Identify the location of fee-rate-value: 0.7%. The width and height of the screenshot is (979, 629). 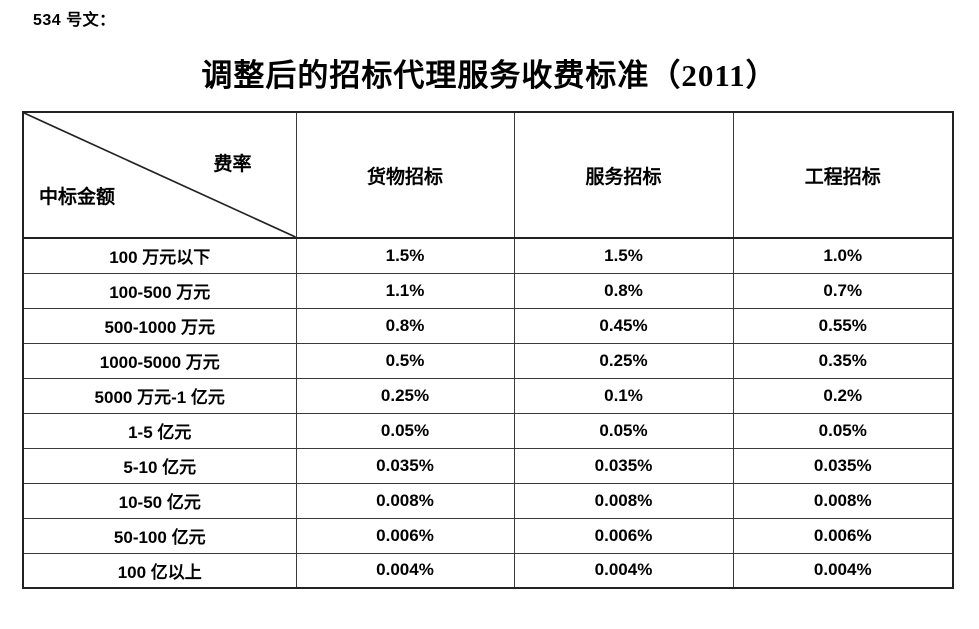
(843, 290).